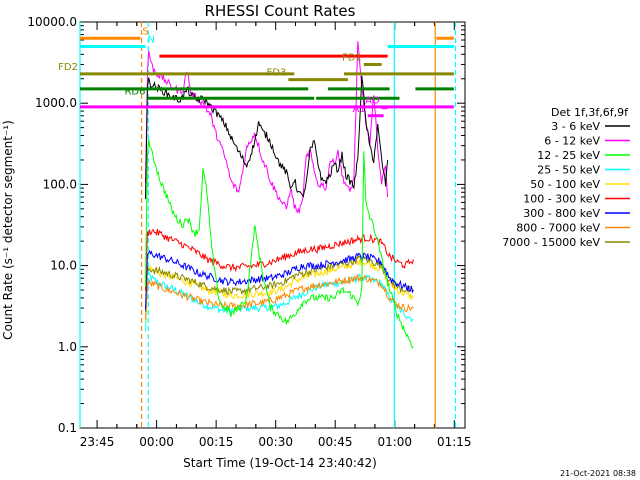 This screenshot has width=640, height=480. What do you see at coordinates (590, 112) in the screenshot?
I see `legend-title: Det 1f,3f,6f,9f` at bounding box center [590, 112].